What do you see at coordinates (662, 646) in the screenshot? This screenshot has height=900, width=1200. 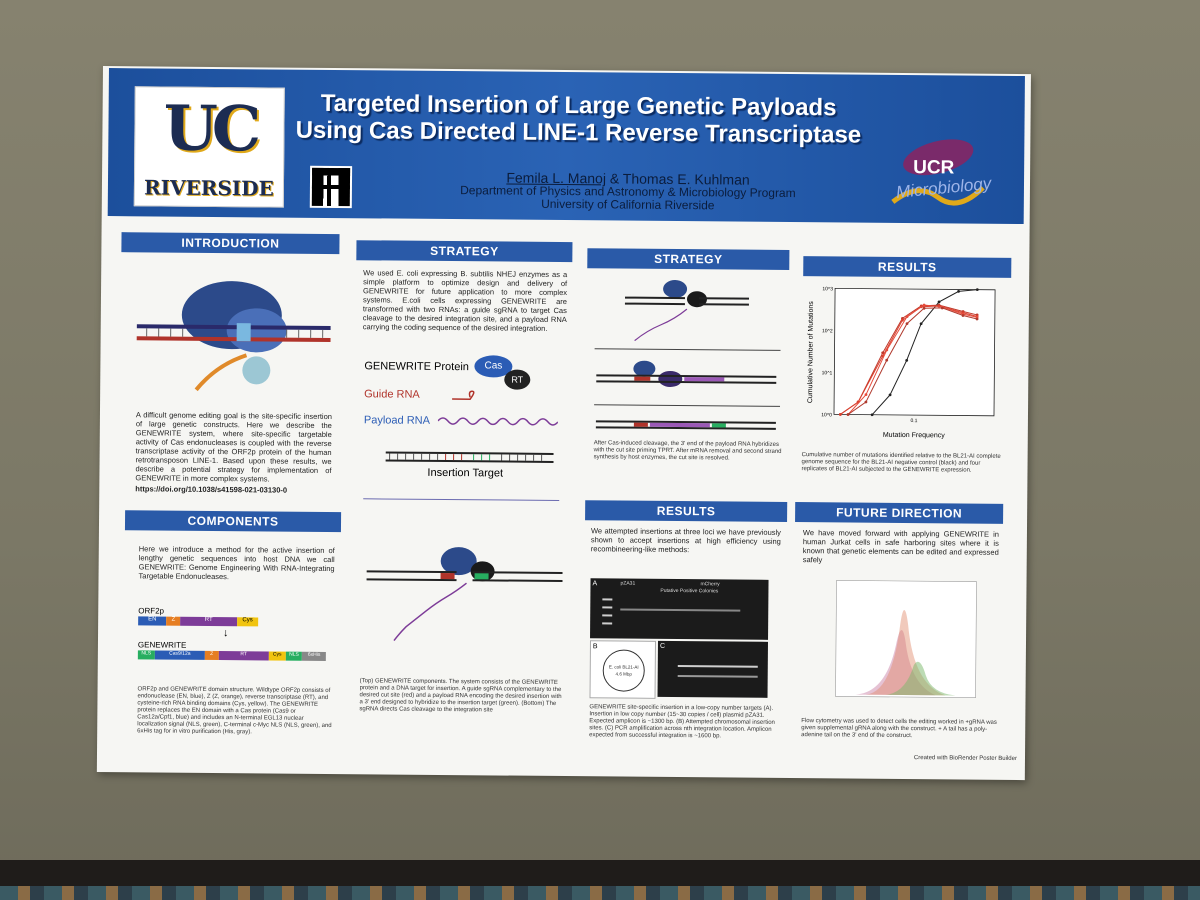 I see `gel-c-label: C` at bounding box center [662, 646].